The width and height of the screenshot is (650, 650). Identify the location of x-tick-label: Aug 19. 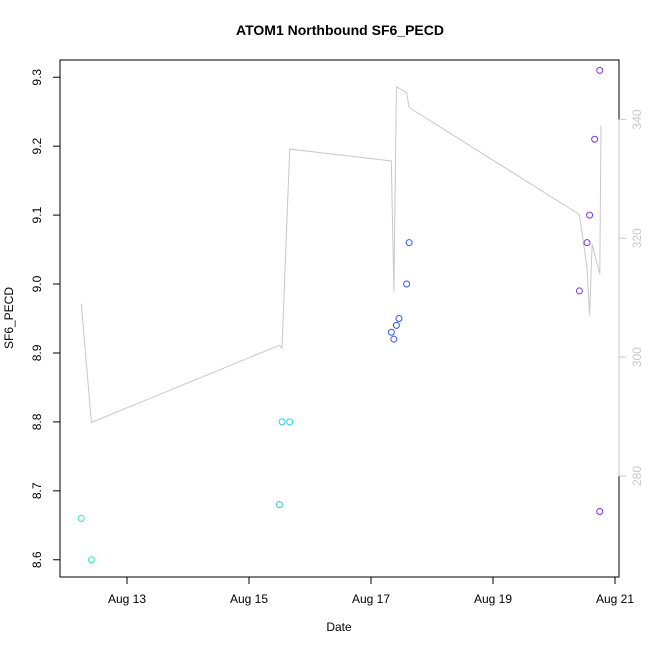
(493, 599).